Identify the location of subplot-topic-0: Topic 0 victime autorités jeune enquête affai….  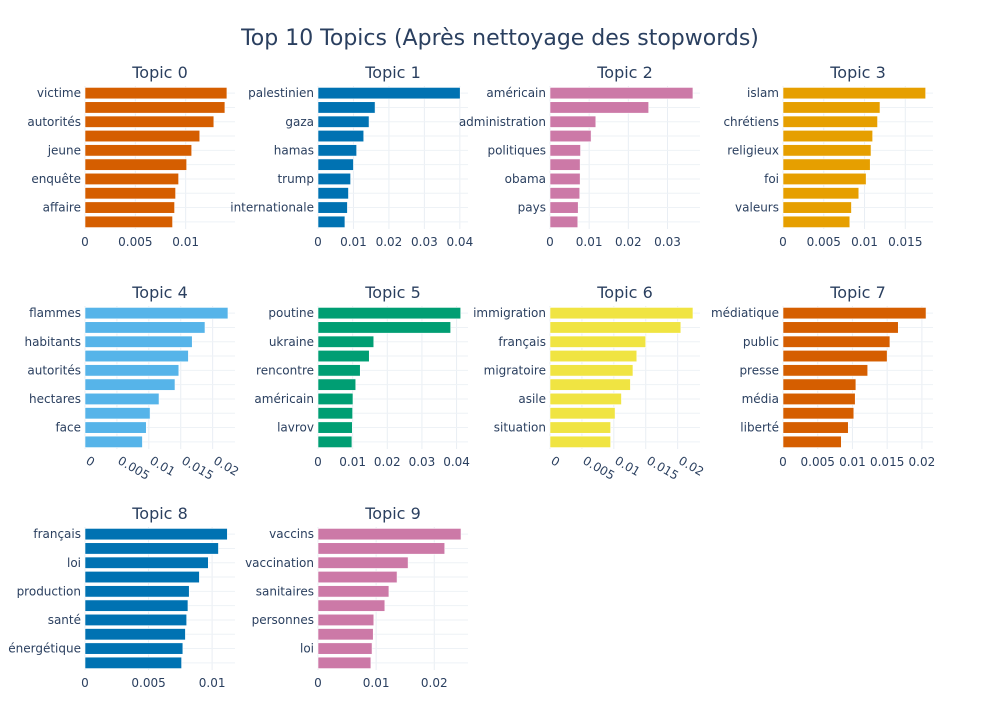
(131, 156).